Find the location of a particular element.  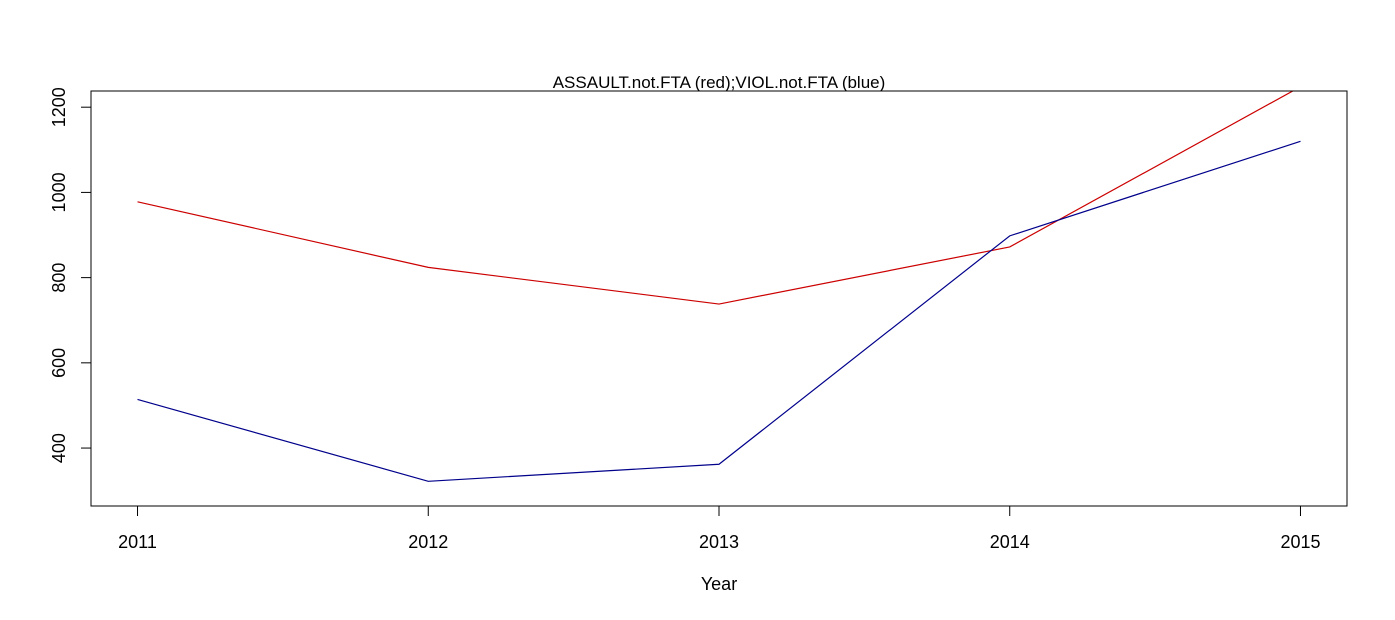

y-tick-label: 1000 is located at coordinates (59, 192).